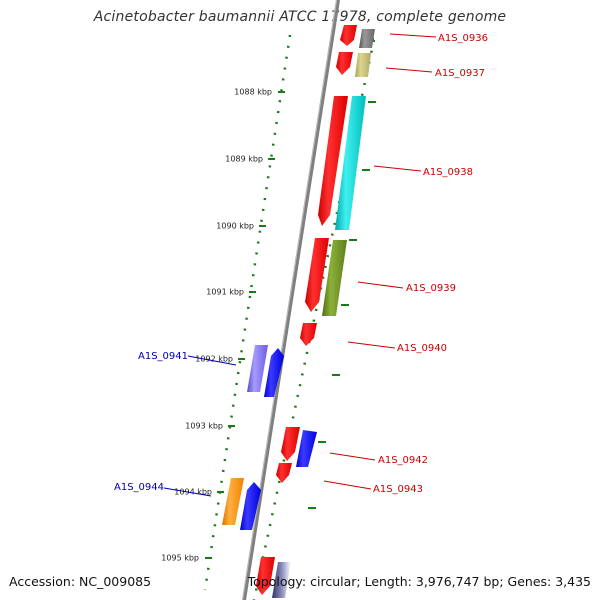  Describe the element at coordinates (463, 38) in the screenshot. I see `gene-label-a1s-0936: A1S_0936` at that location.